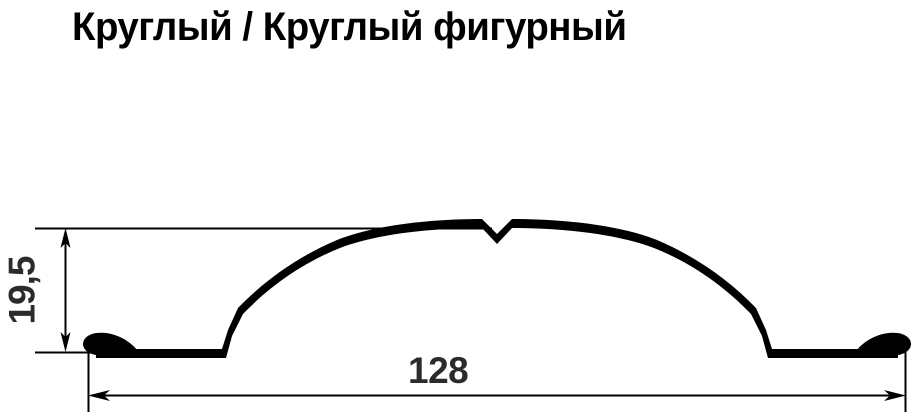 Image resolution: width=922 pixels, height=413 pixels. I want to click on right-edge-lip, so click(883, 344).